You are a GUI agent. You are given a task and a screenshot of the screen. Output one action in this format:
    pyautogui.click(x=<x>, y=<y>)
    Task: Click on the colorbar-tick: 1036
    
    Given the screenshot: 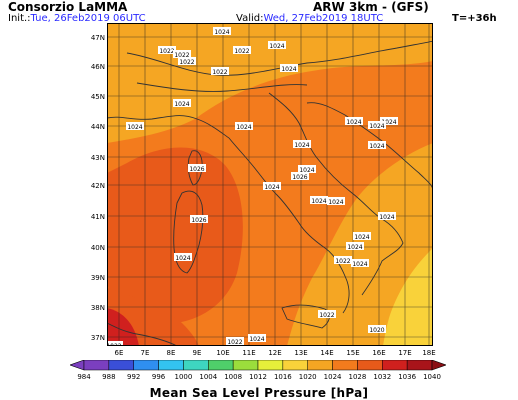 What is the action you would take?
    pyautogui.click(x=407, y=377)
    